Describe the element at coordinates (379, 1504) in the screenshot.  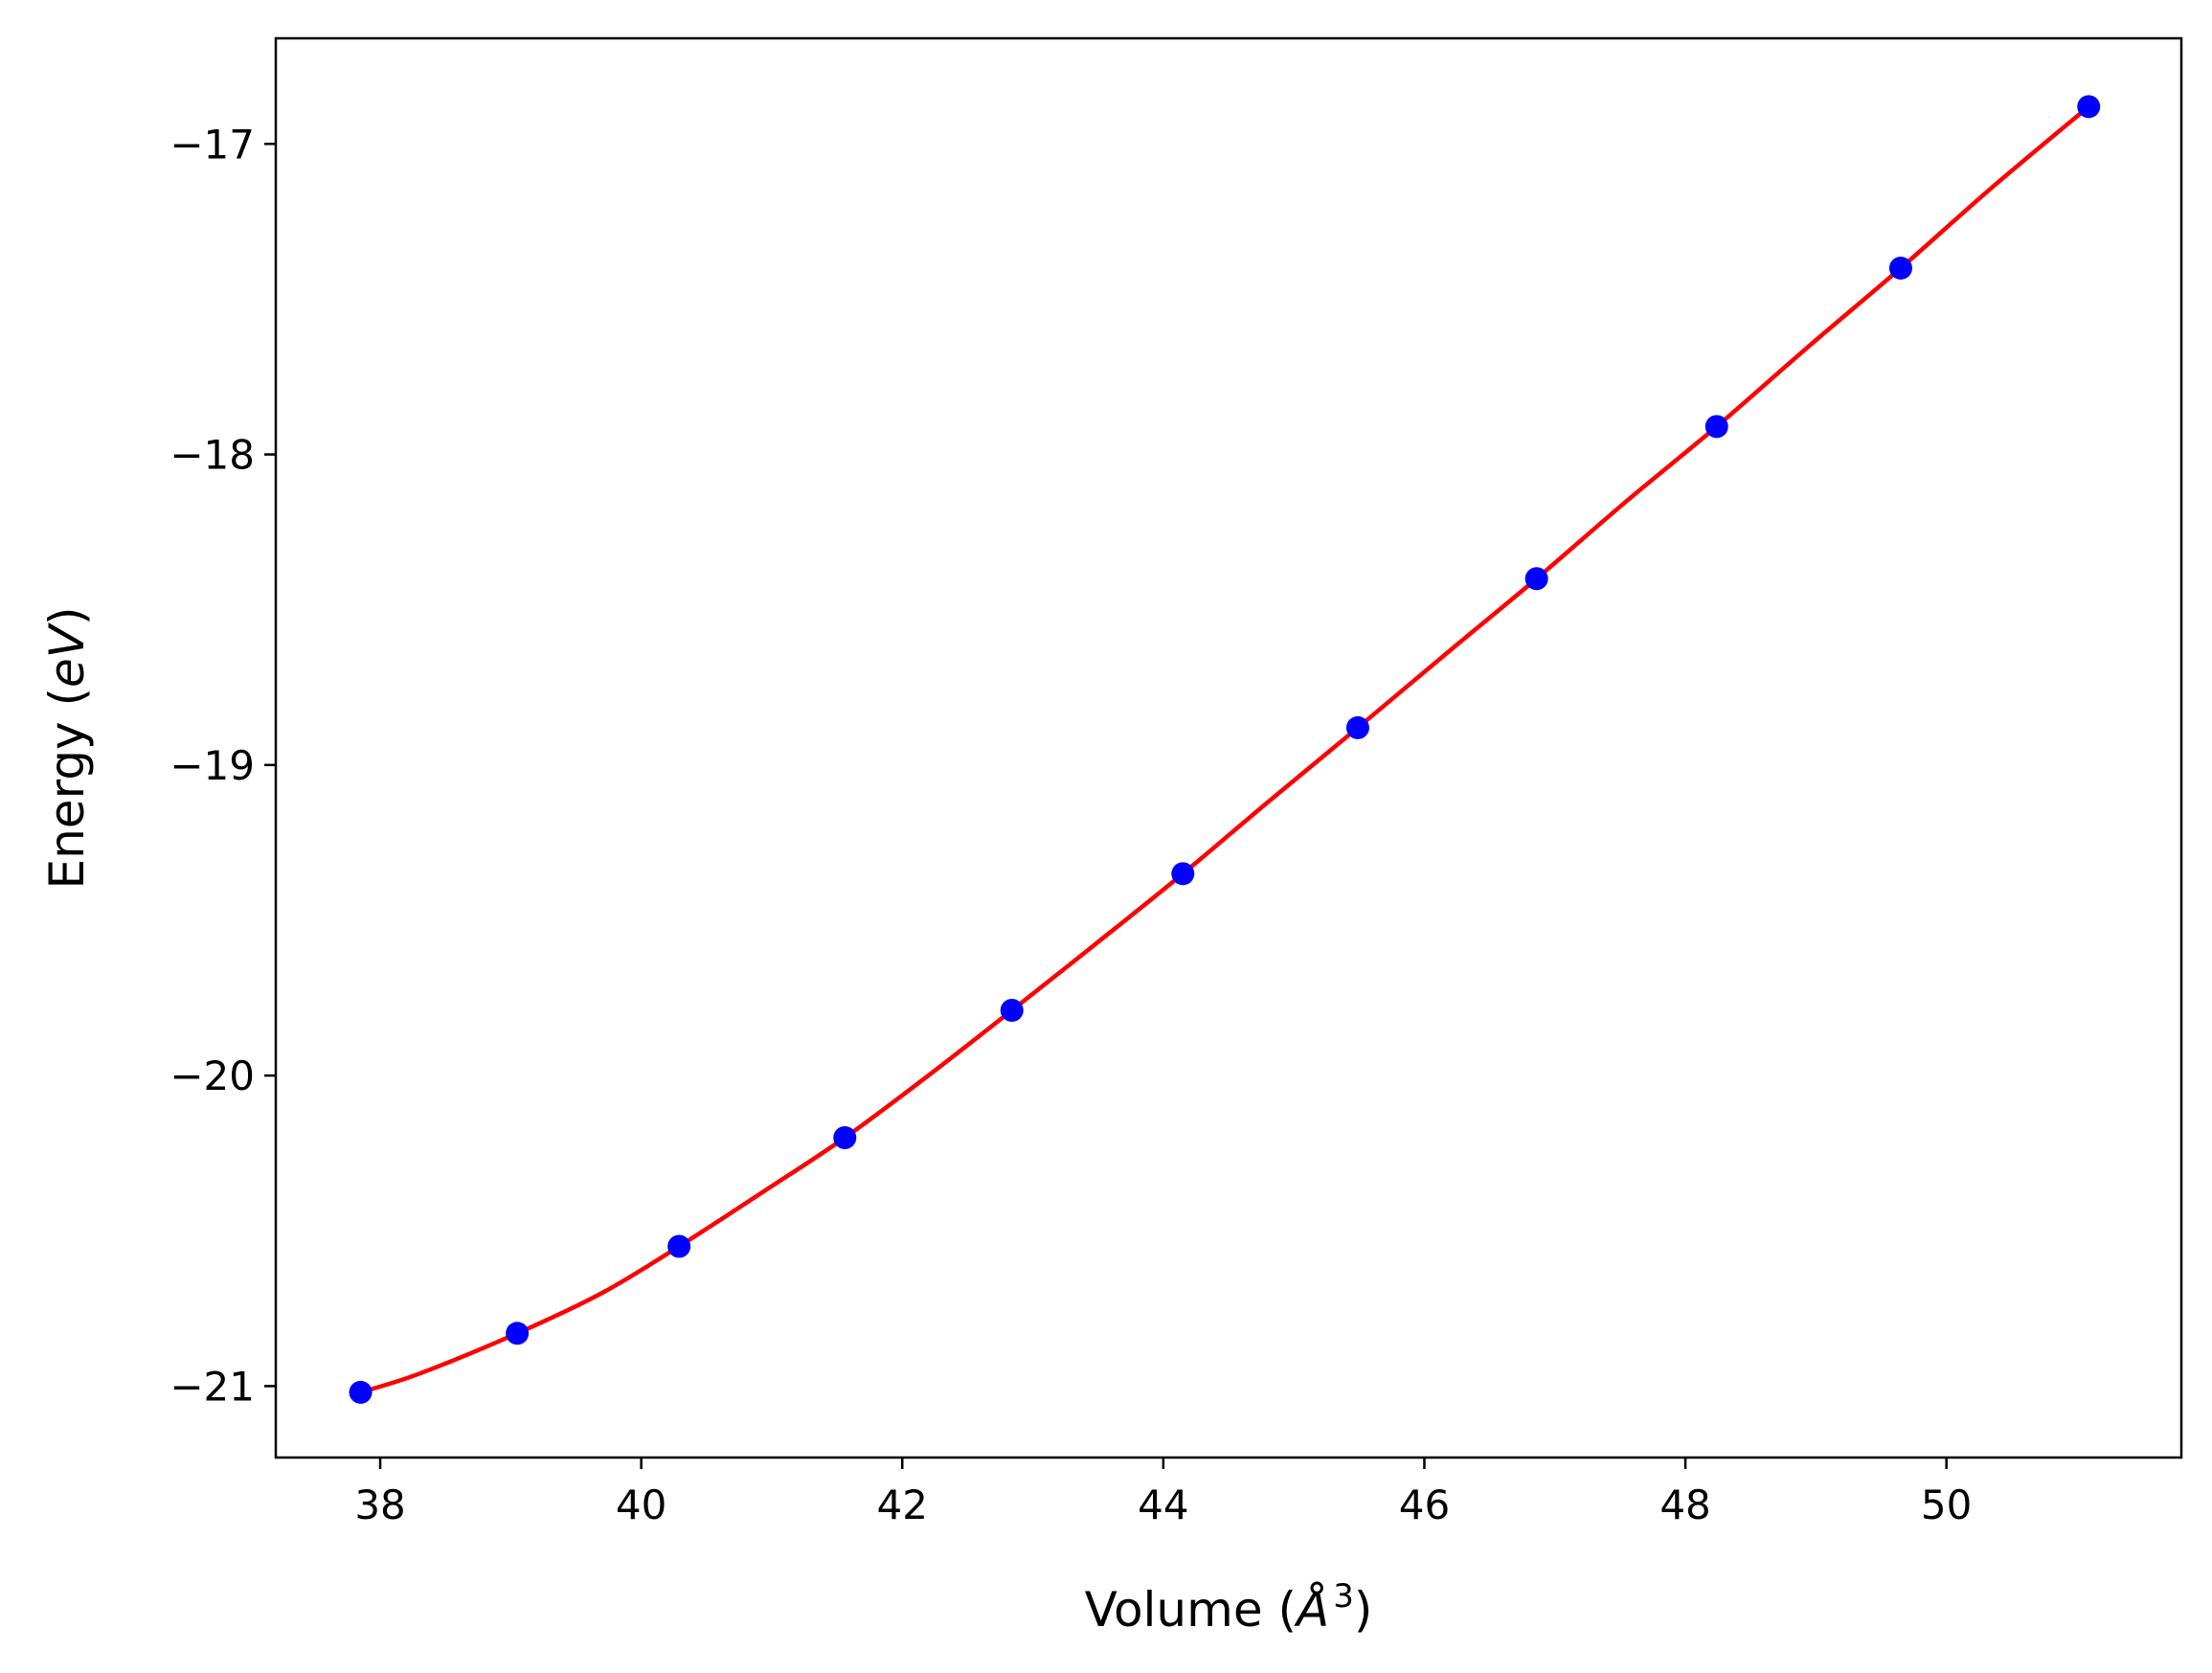
I see `x-tick-label: 38` at that location.